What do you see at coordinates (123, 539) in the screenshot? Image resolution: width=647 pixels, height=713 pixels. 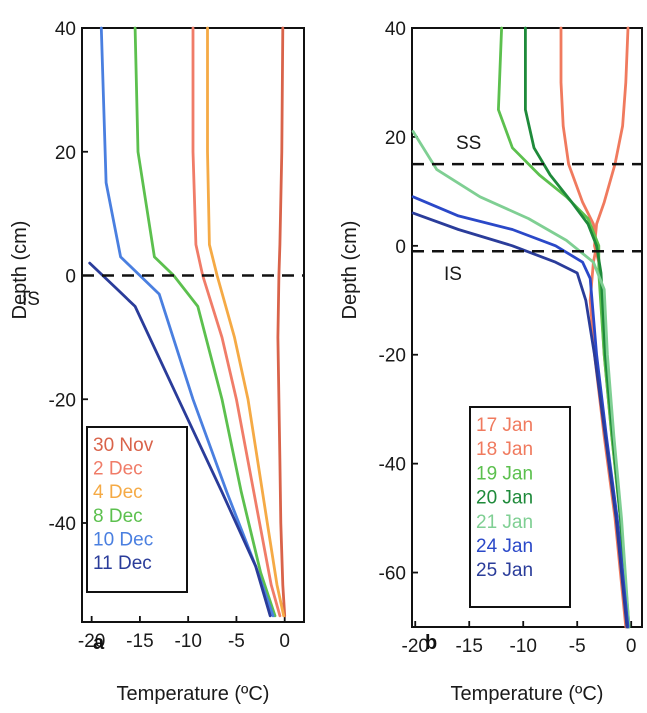 I see `legend-entry: 10 Dec` at bounding box center [123, 539].